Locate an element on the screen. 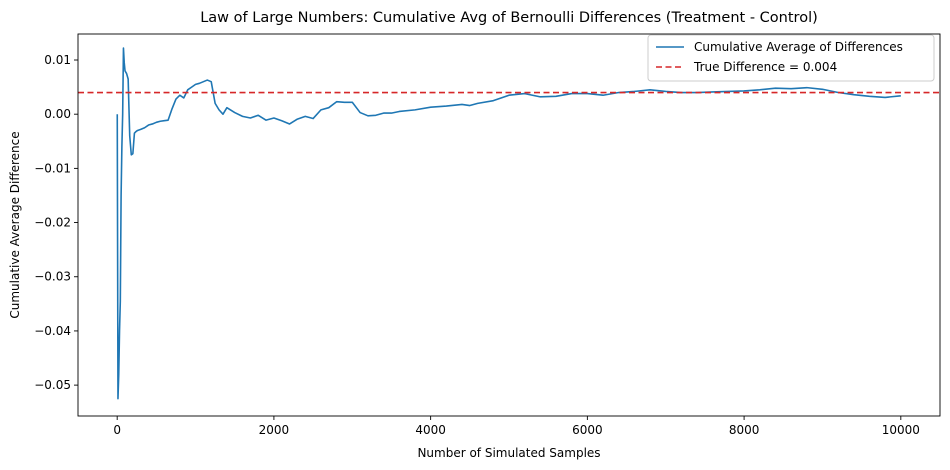  x-tick-label: 2000 is located at coordinates (274, 430).